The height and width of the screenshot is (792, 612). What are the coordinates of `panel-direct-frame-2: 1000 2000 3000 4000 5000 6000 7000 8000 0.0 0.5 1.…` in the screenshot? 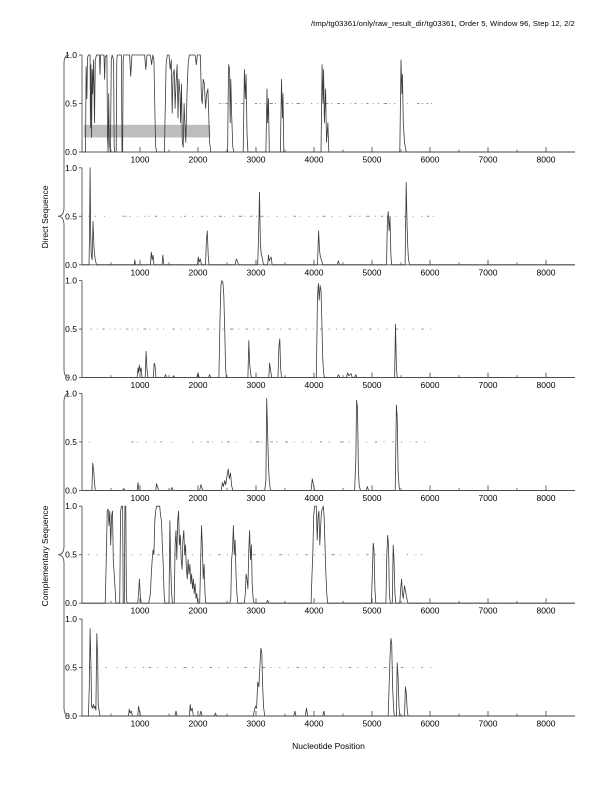 It's located at (320, 220).